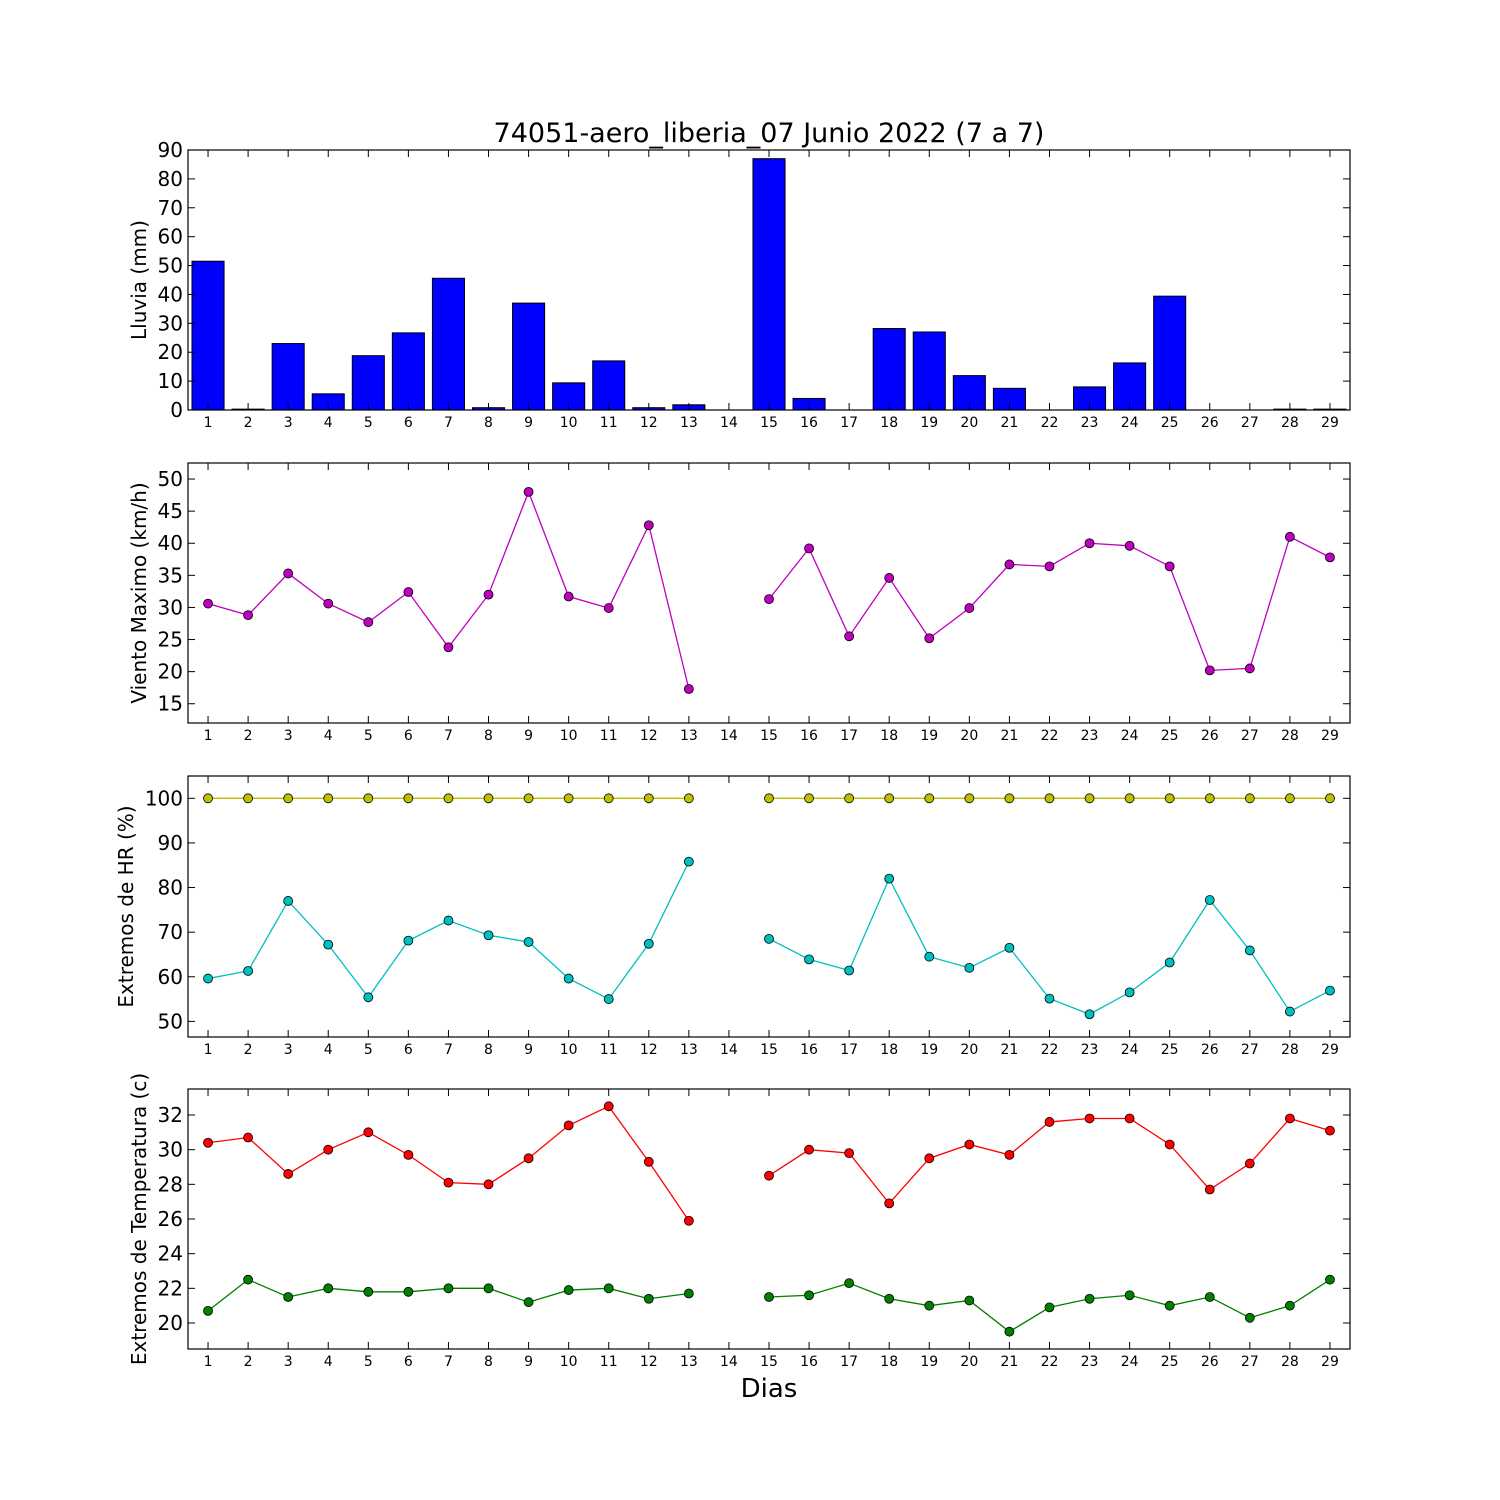 The image size is (1500, 1500). What do you see at coordinates (170, 1021) in the screenshot?
I see `y-tick-label: 50` at bounding box center [170, 1021].